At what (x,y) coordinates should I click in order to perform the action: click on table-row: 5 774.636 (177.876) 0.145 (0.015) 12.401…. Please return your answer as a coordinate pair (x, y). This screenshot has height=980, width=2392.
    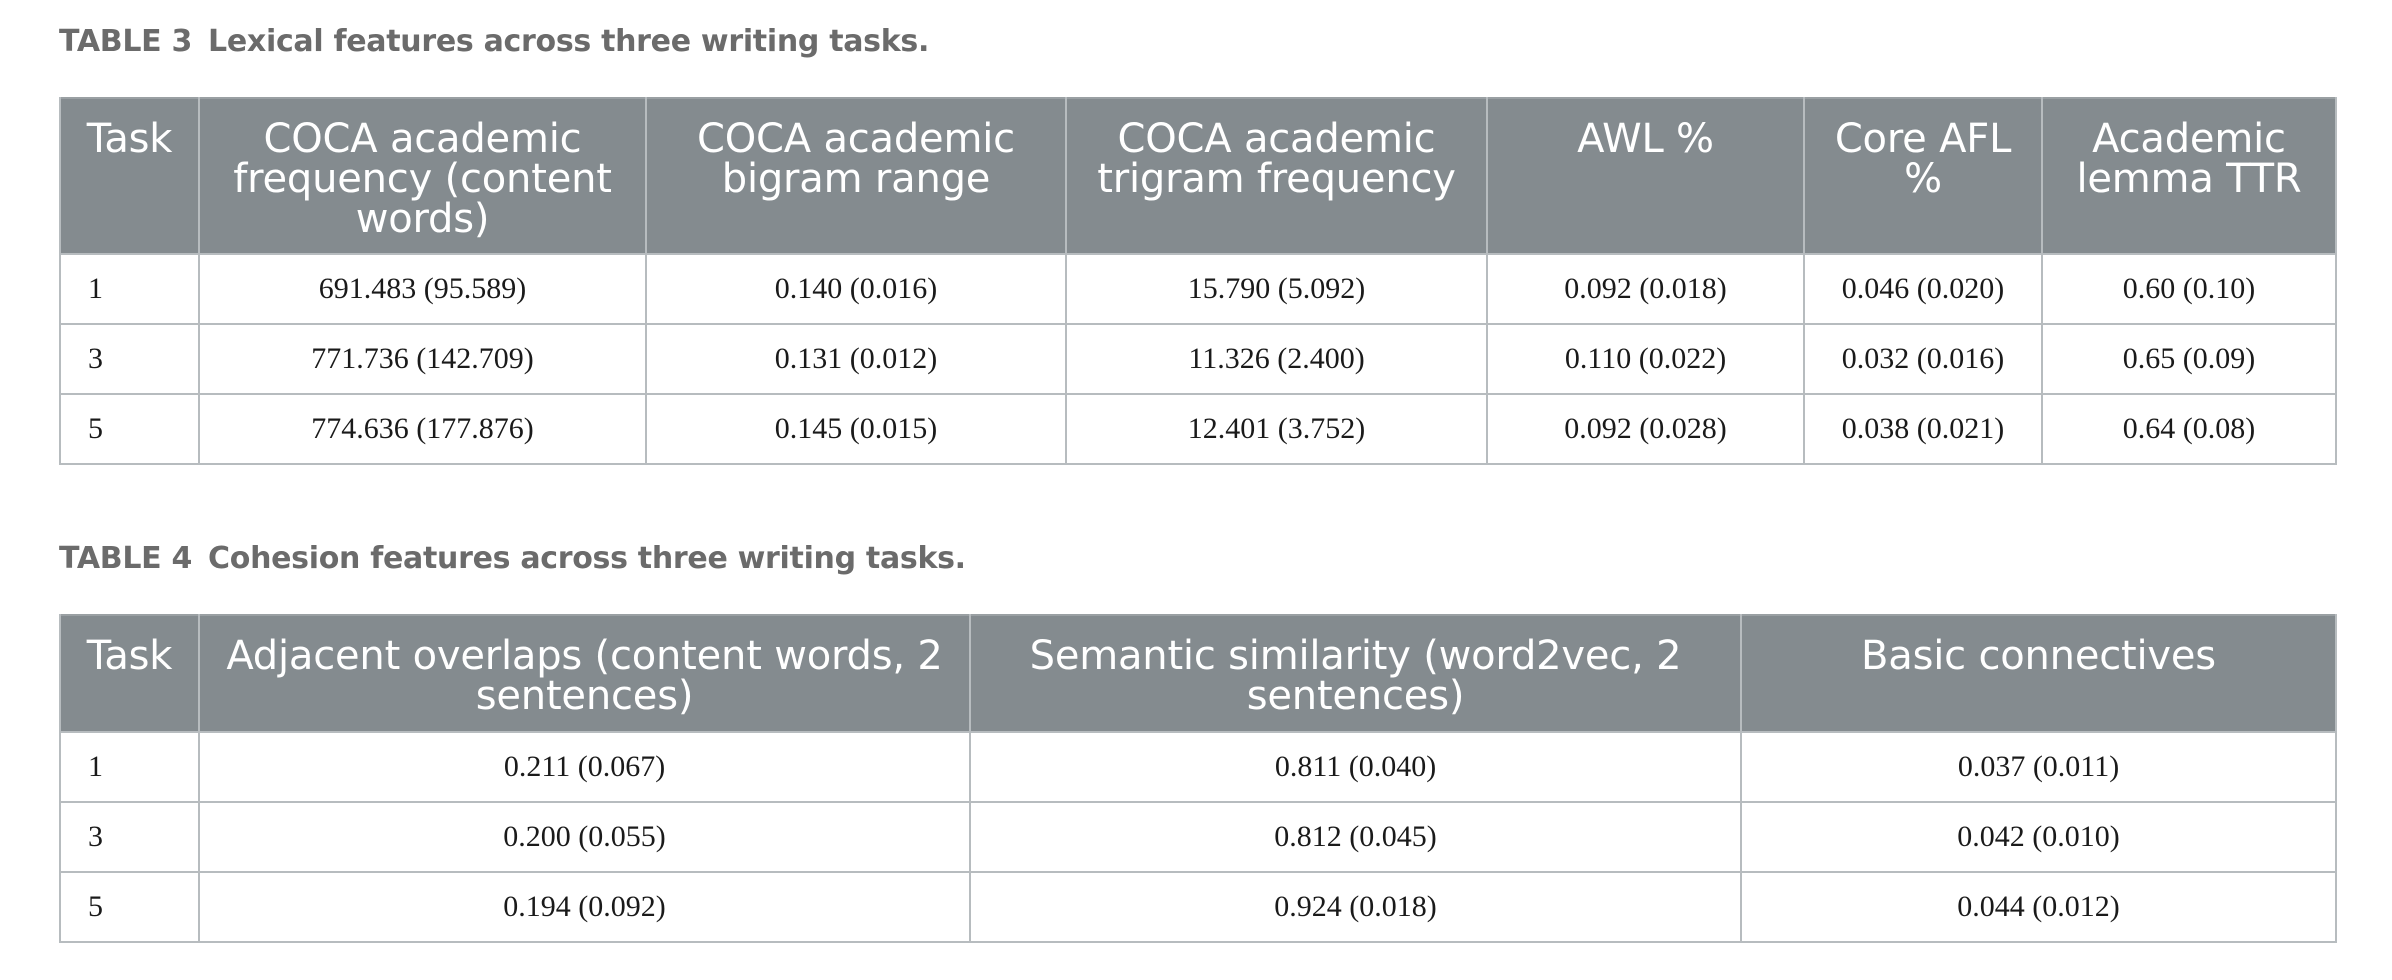
    Looking at the image, I should click on (1198, 429).